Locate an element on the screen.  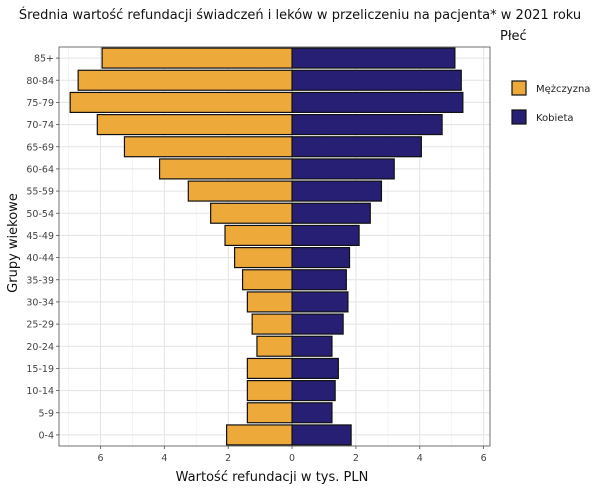
y-tick-label: 15-19 is located at coordinates (40, 369).